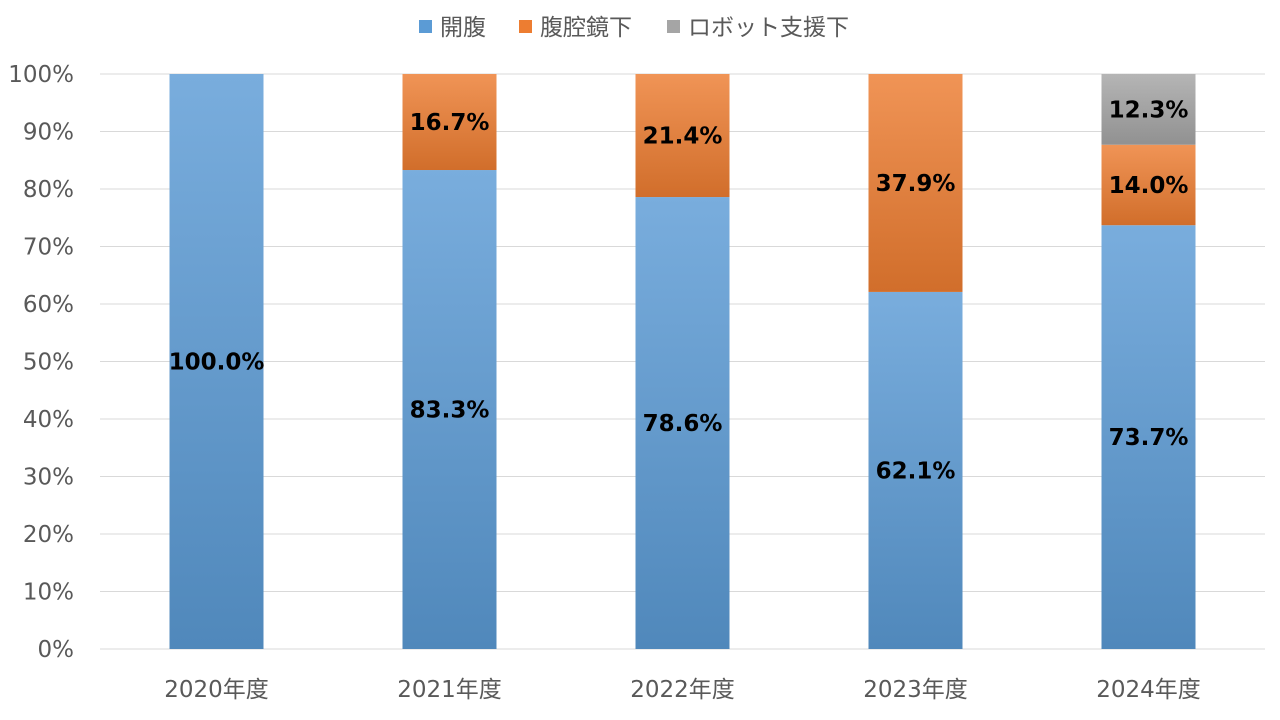 The image size is (1280, 720). I want to click on y-tick-label: 0%, so click(56, 650).